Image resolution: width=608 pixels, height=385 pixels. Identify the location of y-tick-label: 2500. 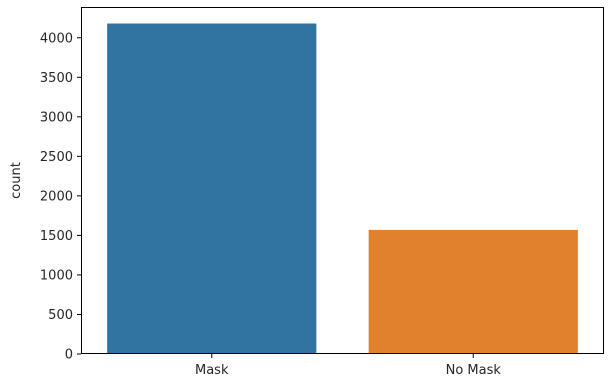
(56, 157).